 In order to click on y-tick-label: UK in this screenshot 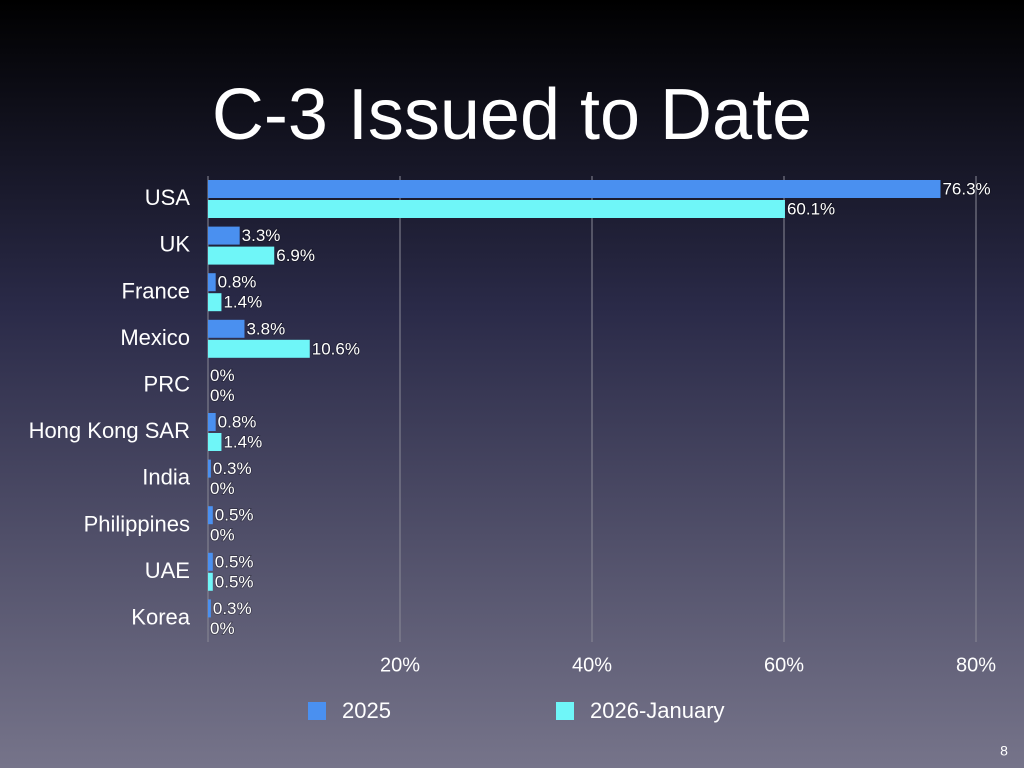, I will do `click(174, 244)`.